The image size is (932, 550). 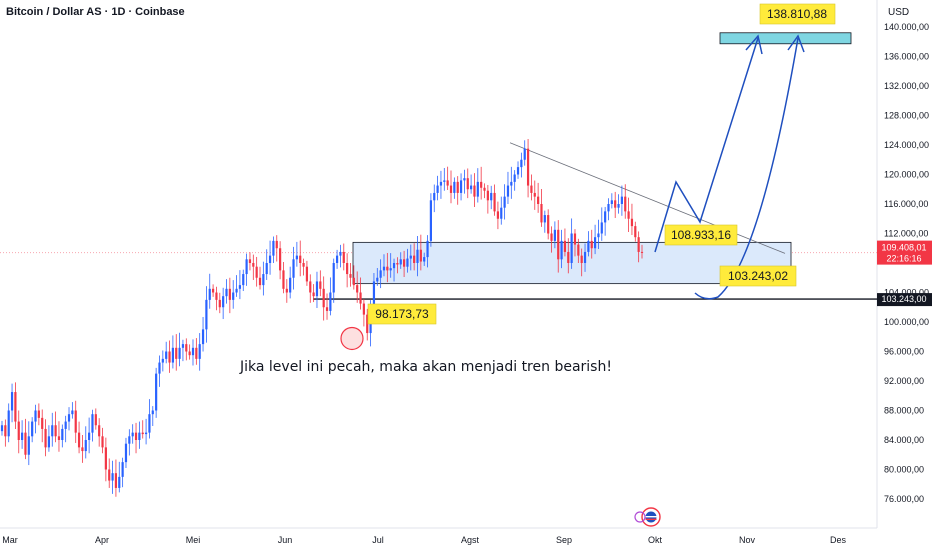 I want to click on zone-top-label: 108.933,16, so click(x=701, y=235).